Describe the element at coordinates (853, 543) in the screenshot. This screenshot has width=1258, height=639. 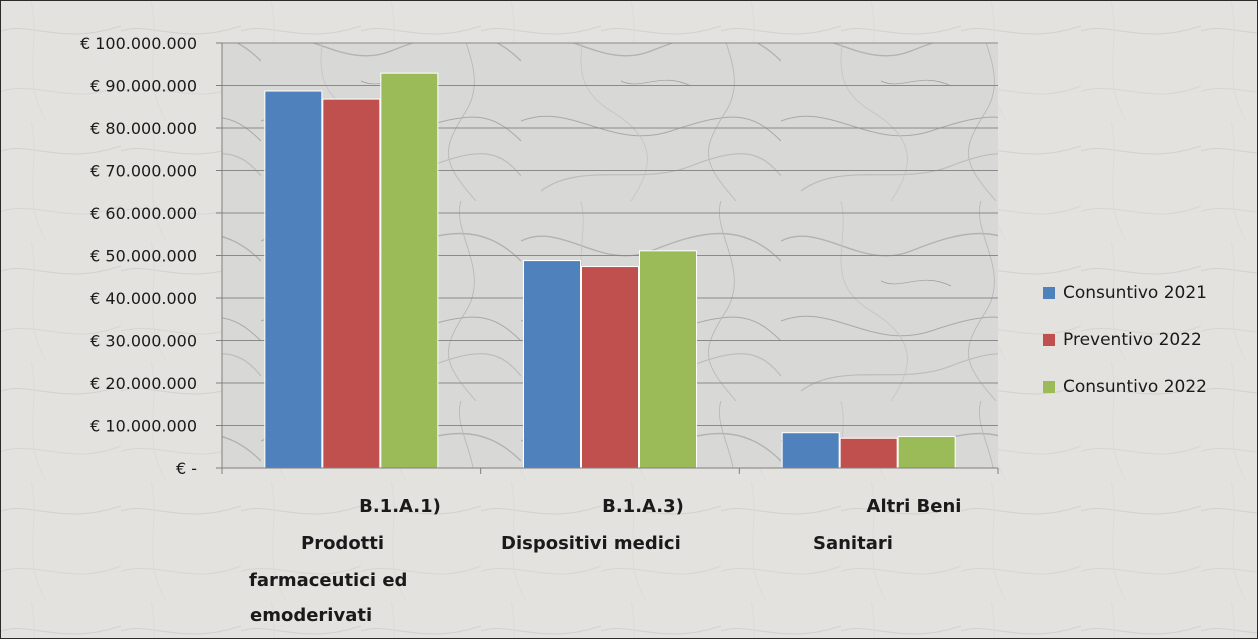
I see `x-tick-label: Sanitari` at that location.